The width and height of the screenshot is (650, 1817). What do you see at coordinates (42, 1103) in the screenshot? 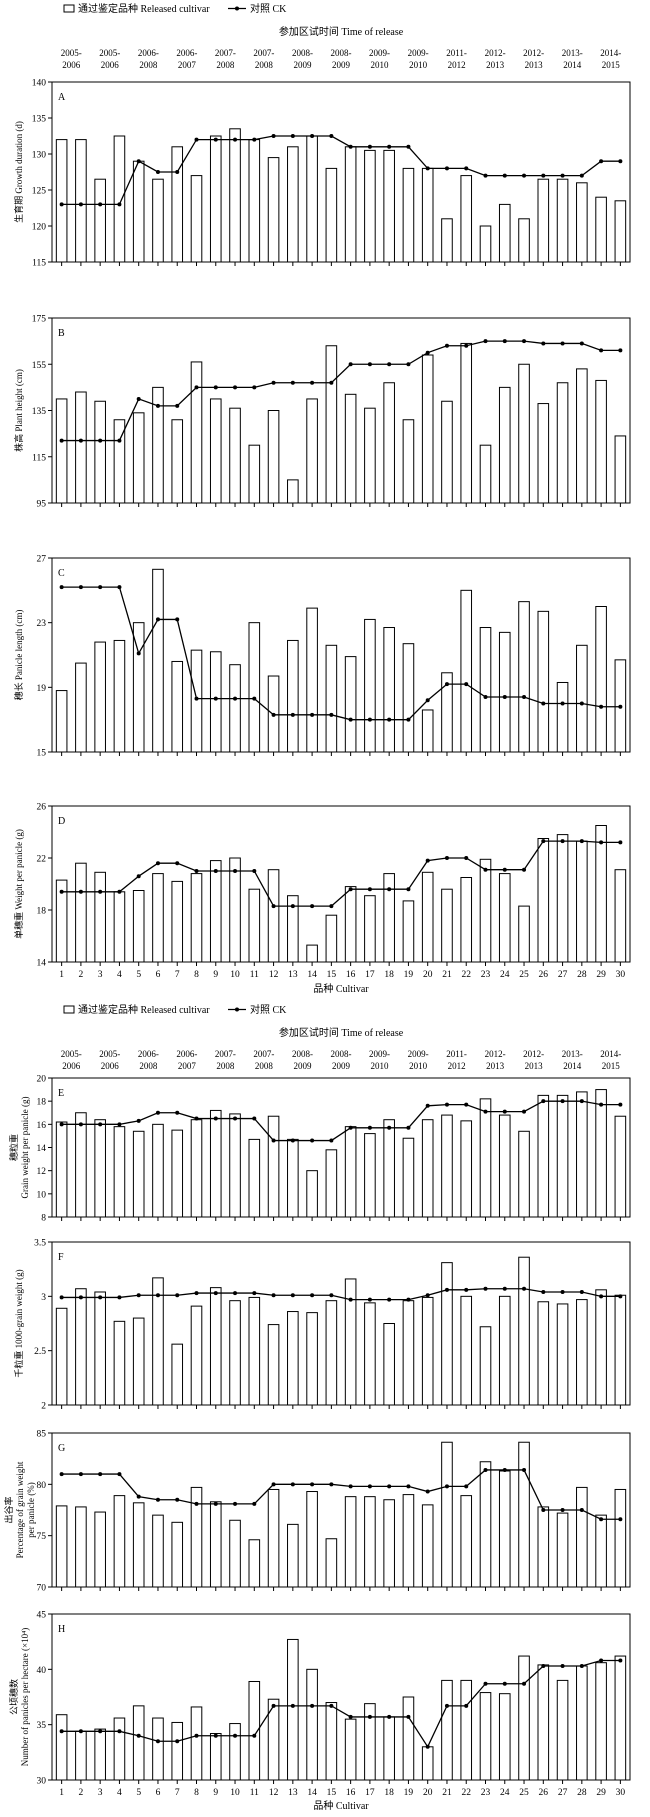
I see `y-tick-label: 18` at bounding box center [42, 1103].